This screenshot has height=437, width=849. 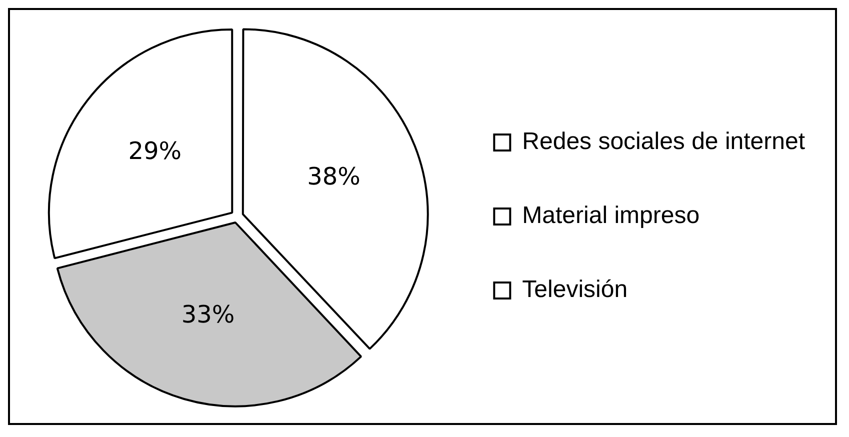 I want to click on data-label: 29%, so click(x=155, y=150).